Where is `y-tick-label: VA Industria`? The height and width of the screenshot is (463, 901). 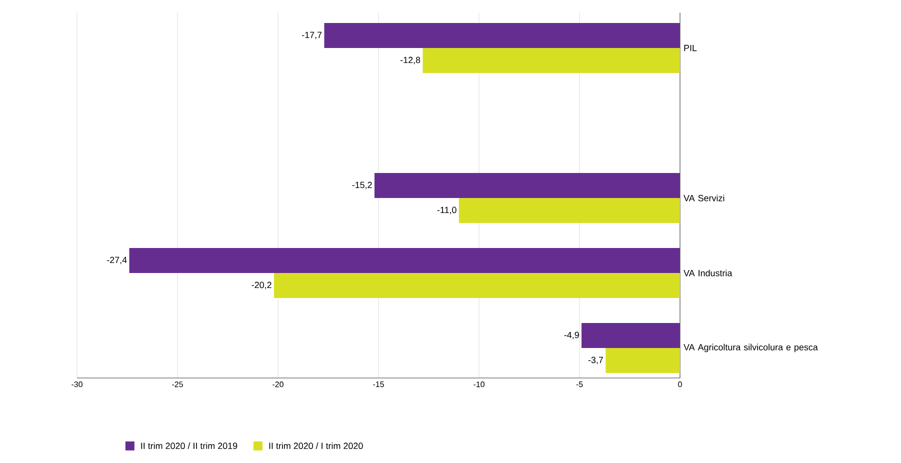
y-tick-label: VA Industria is located at coordinates (708, 273).